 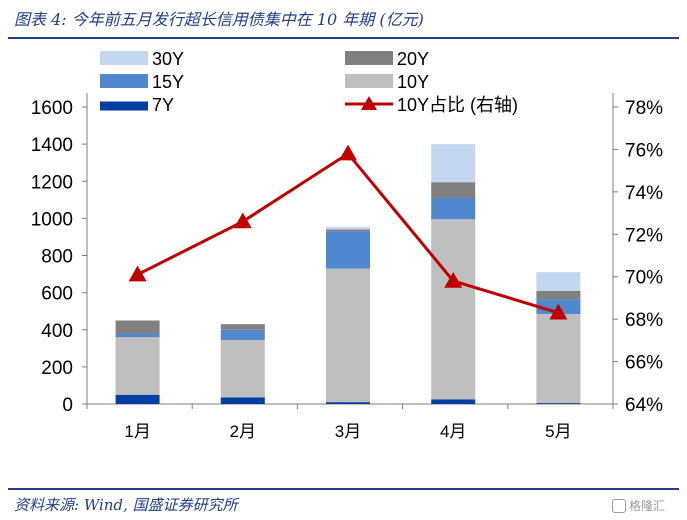 What do you see at coordinates (647, 506) in the screenshot?
I see `watermark-text: 格隆汇` at bounding box center [647, 506].